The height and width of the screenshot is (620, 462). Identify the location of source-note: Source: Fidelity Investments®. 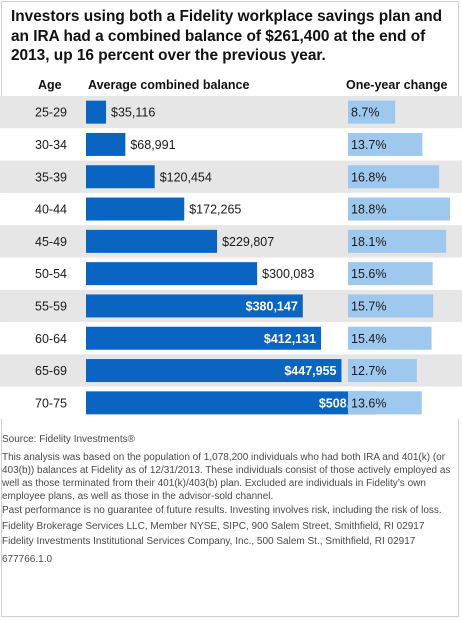
(68, 439).